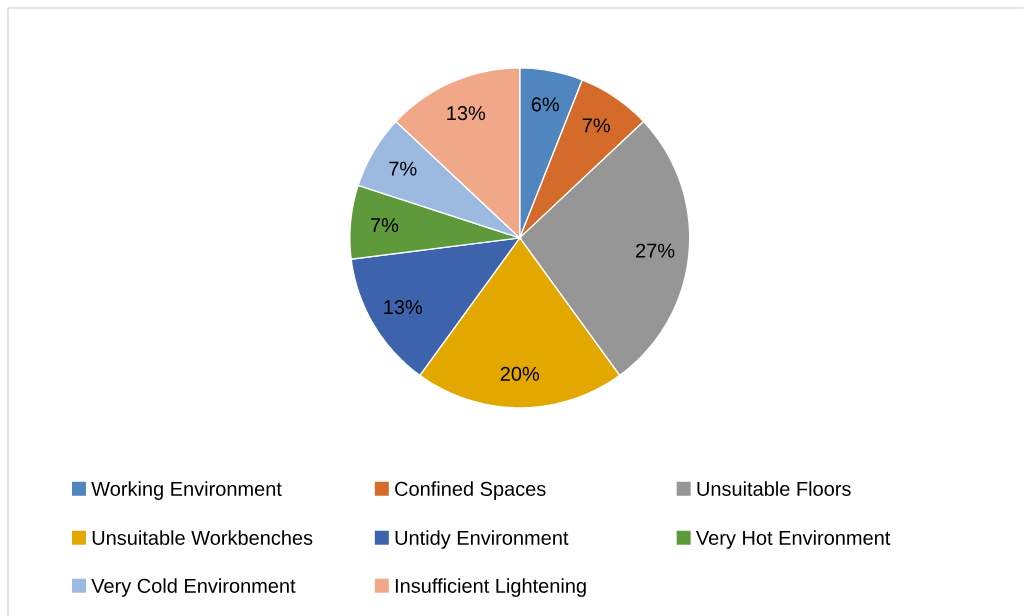 The height and width of the screenshot is (616, 1024). I want to click on data-label: 20%, so click(520, 373).